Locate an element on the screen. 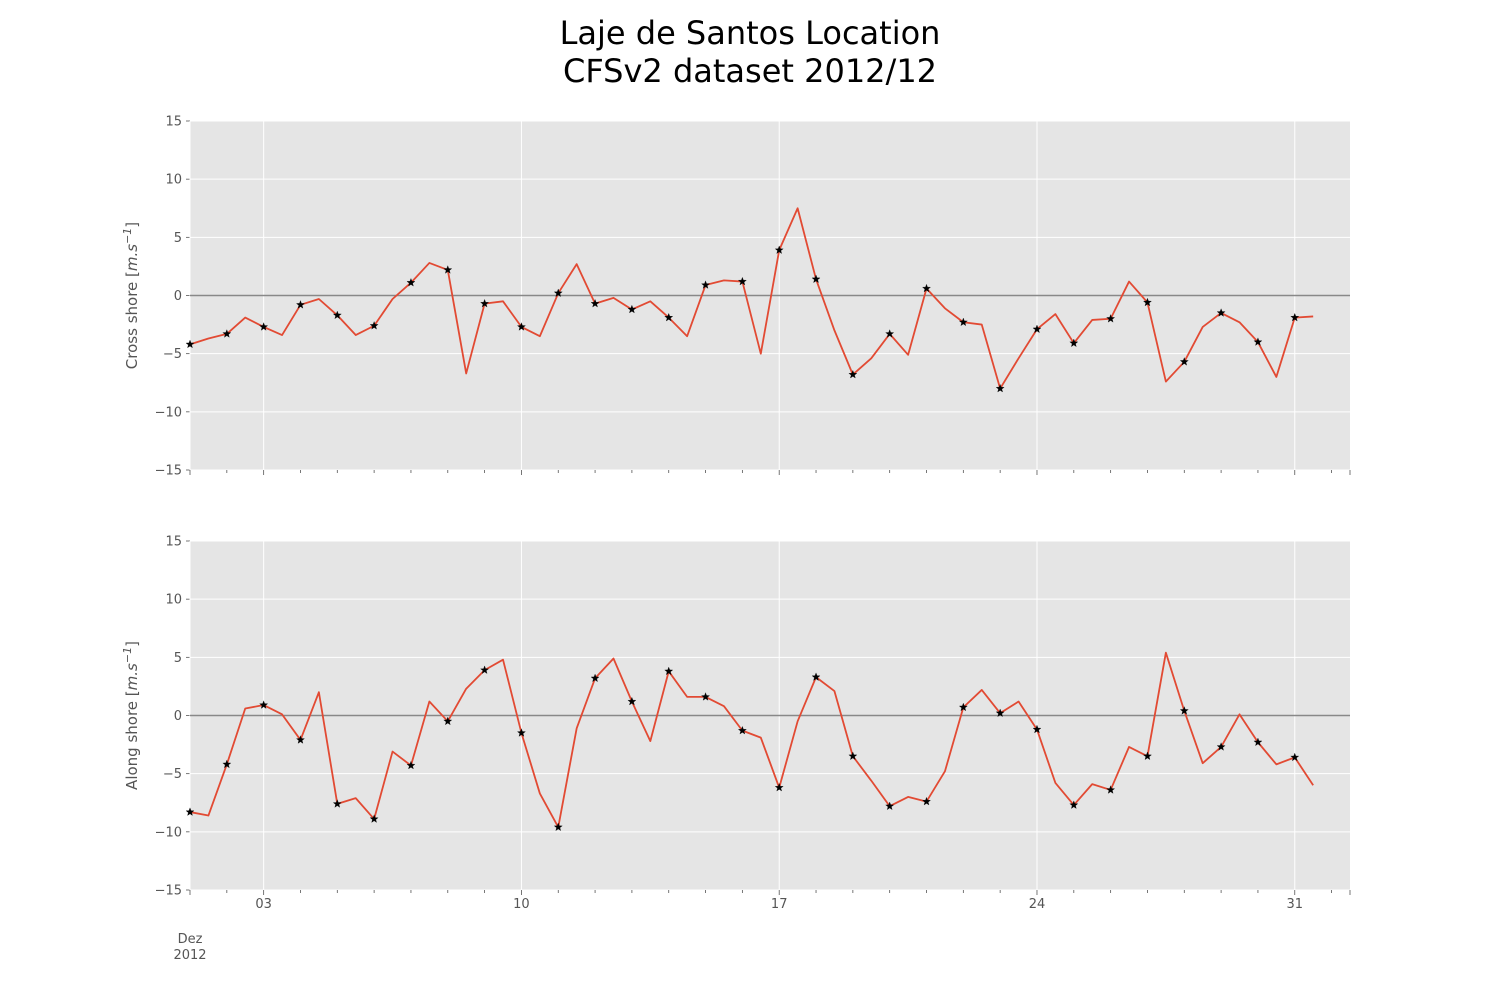 This screenshot has height=1000, width=1500. panel2-xtick-label: 03 is located at coordinates (263, 904).